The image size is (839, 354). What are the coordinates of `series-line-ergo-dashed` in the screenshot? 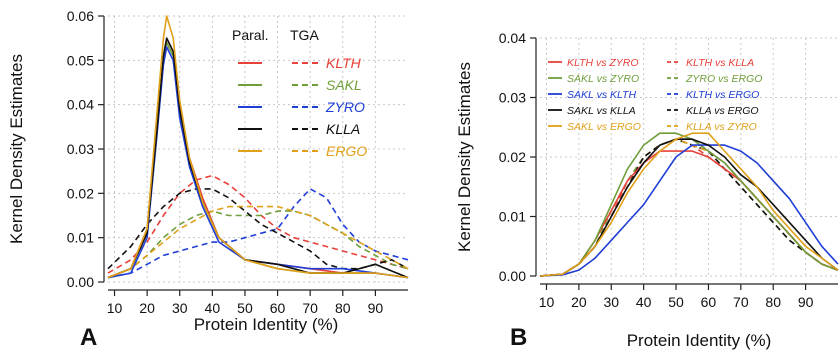 It's located at (258, 242).